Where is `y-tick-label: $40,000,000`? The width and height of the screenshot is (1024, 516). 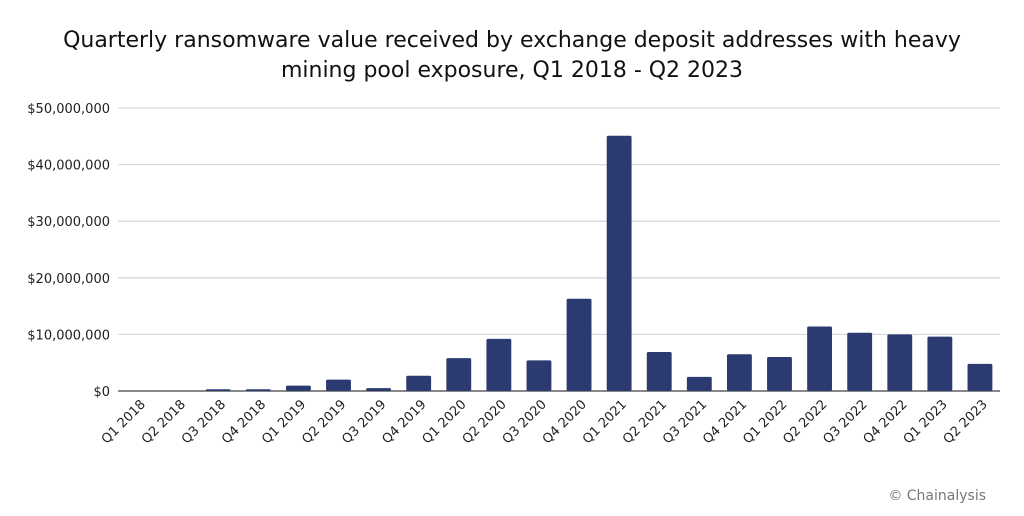 y-tick-label: $40,000,000 is located at coordinates (68, 166).